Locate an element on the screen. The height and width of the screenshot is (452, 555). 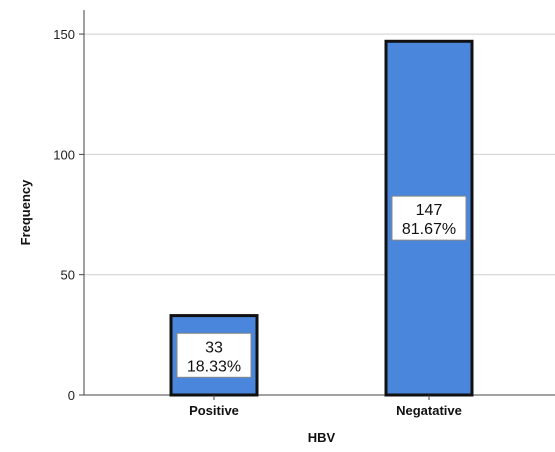
y-tick-label-150: 150 is located at coordinates (64, 34).